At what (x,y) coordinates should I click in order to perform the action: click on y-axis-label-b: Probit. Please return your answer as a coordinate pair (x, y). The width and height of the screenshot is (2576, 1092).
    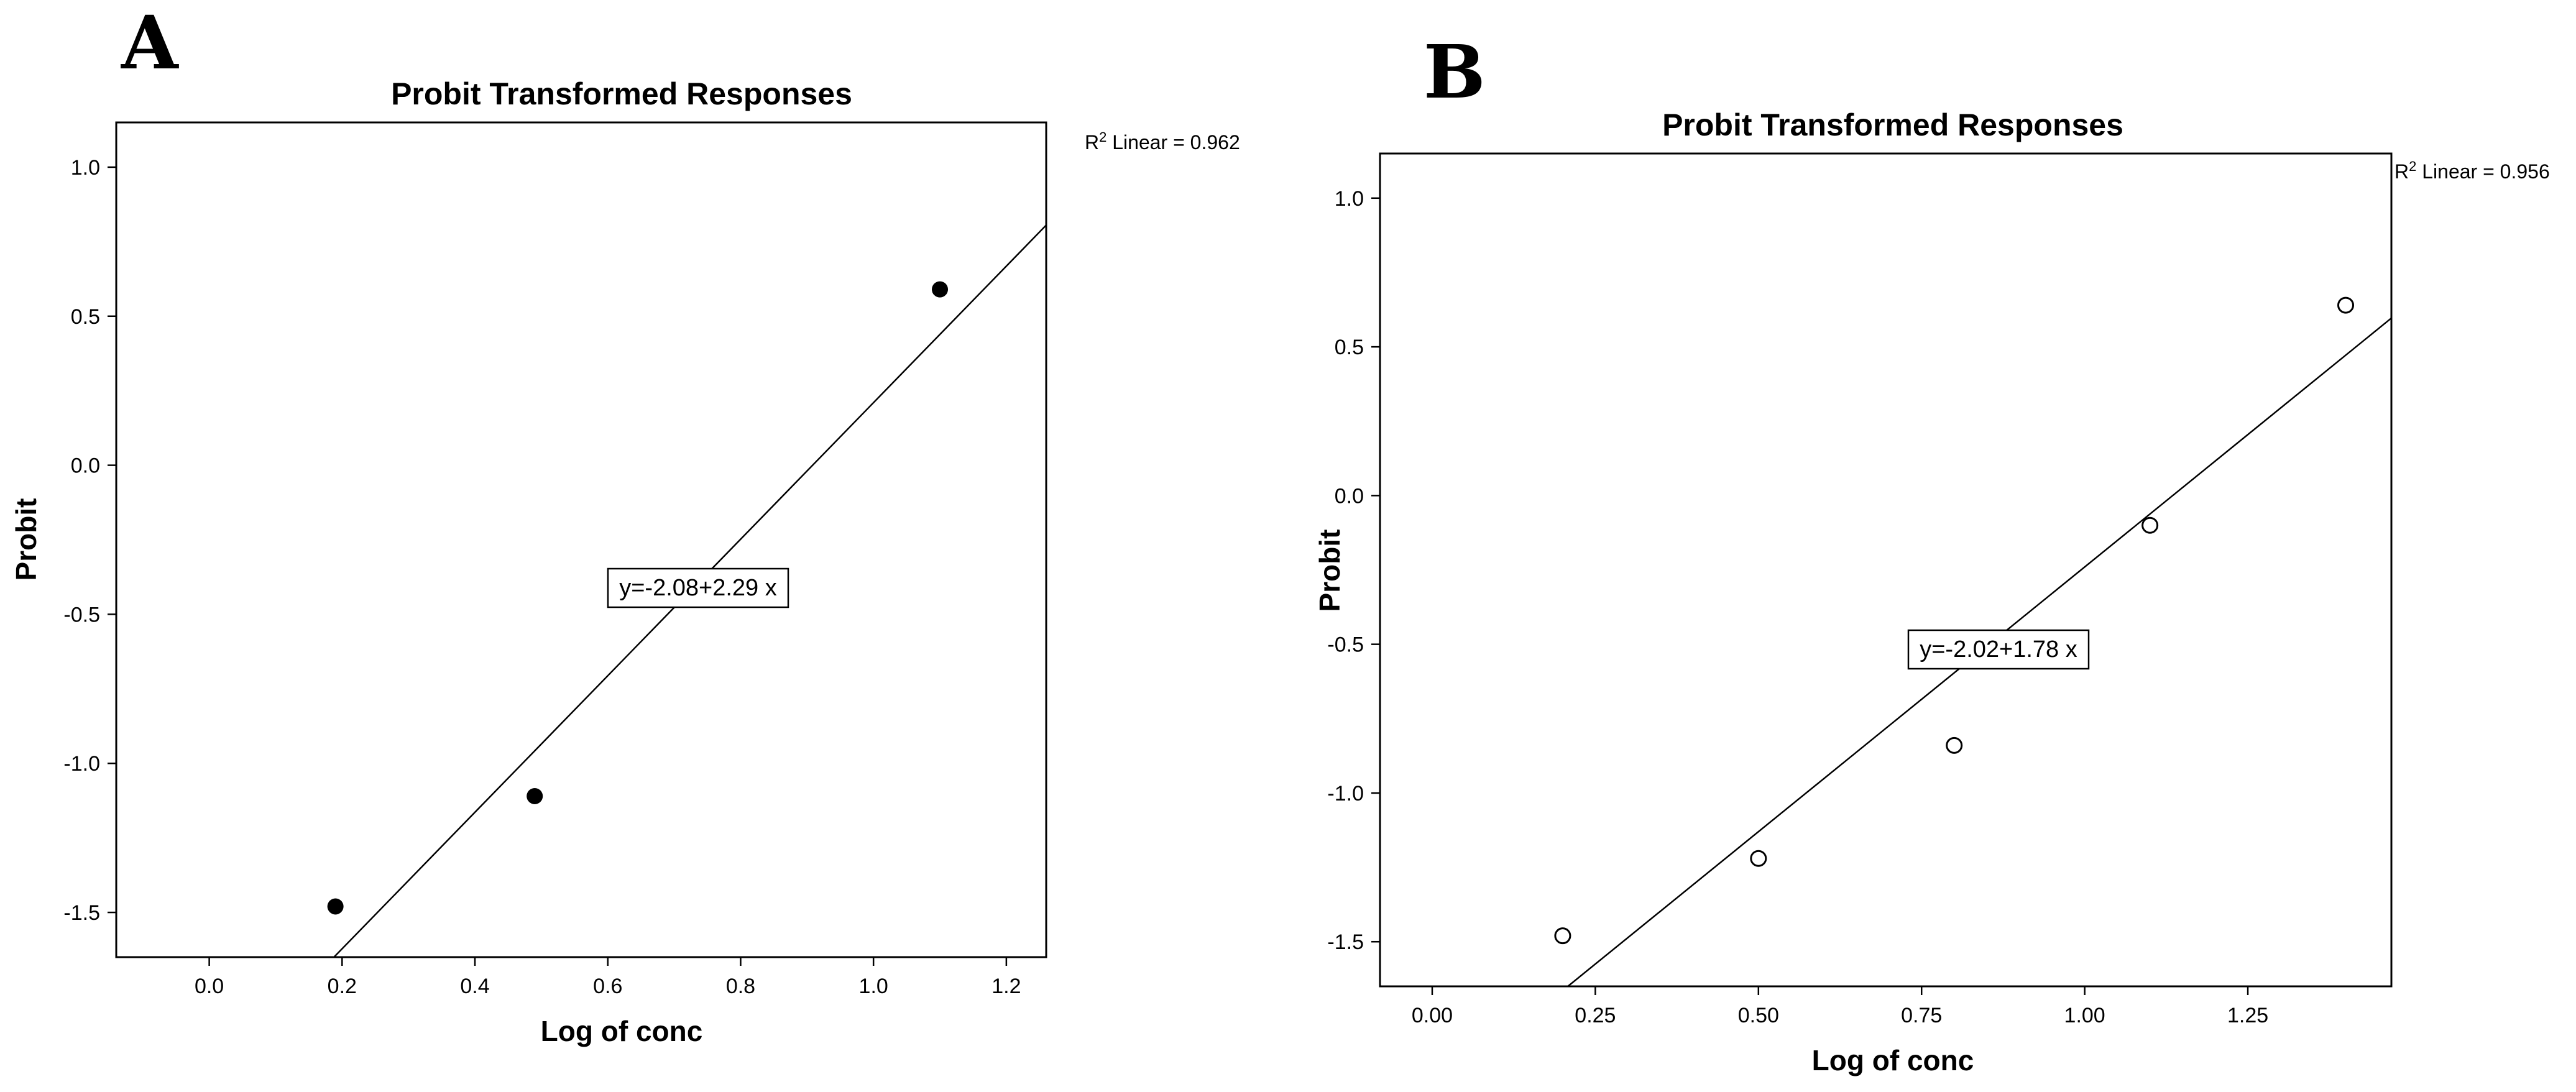
    Looking at the image, I should click on (1329, 571).